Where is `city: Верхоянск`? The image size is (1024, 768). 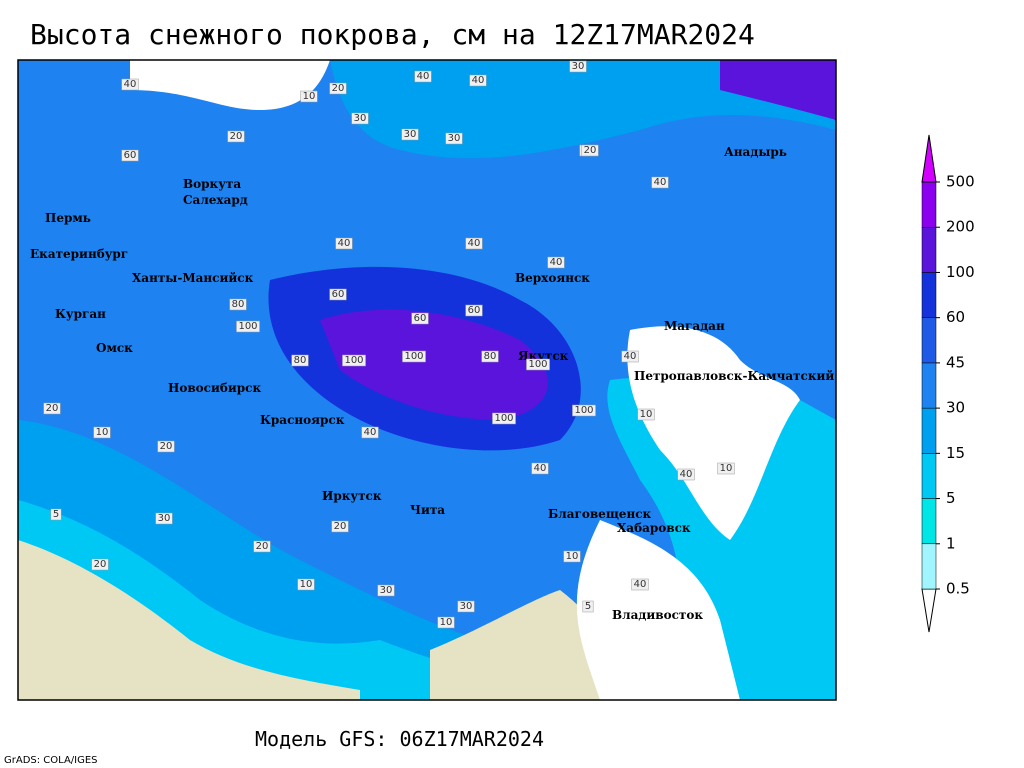 city: Верхоянск is located at coordinates (552, 278).